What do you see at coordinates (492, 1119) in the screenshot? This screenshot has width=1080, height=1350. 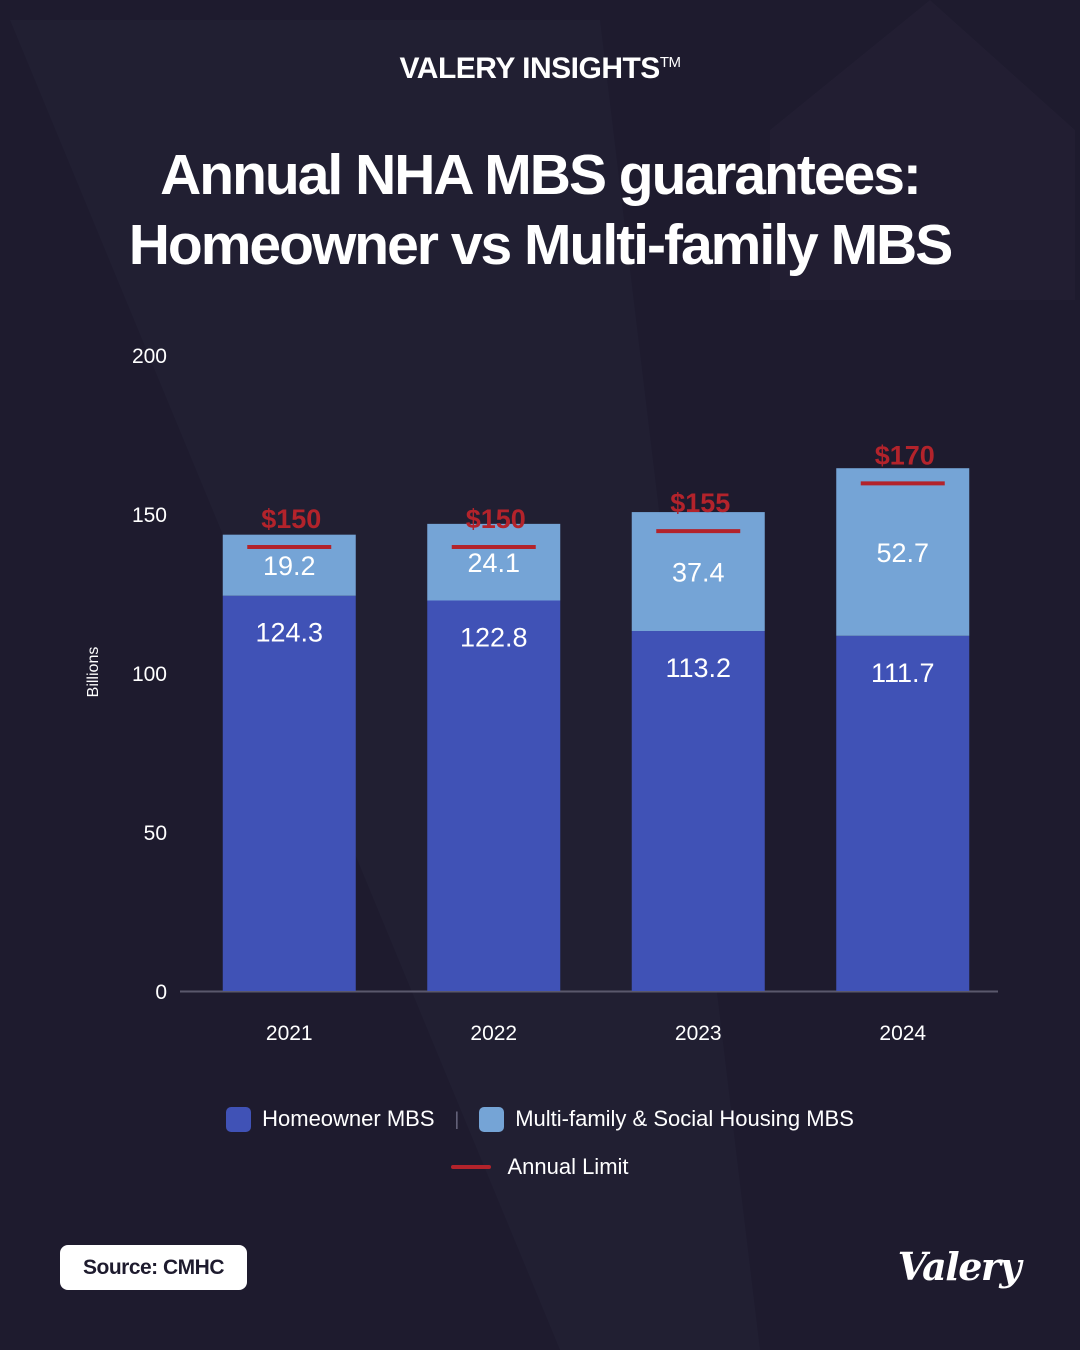 I see `legend-swatch-multifamily` at bounding box center [492, 1119].